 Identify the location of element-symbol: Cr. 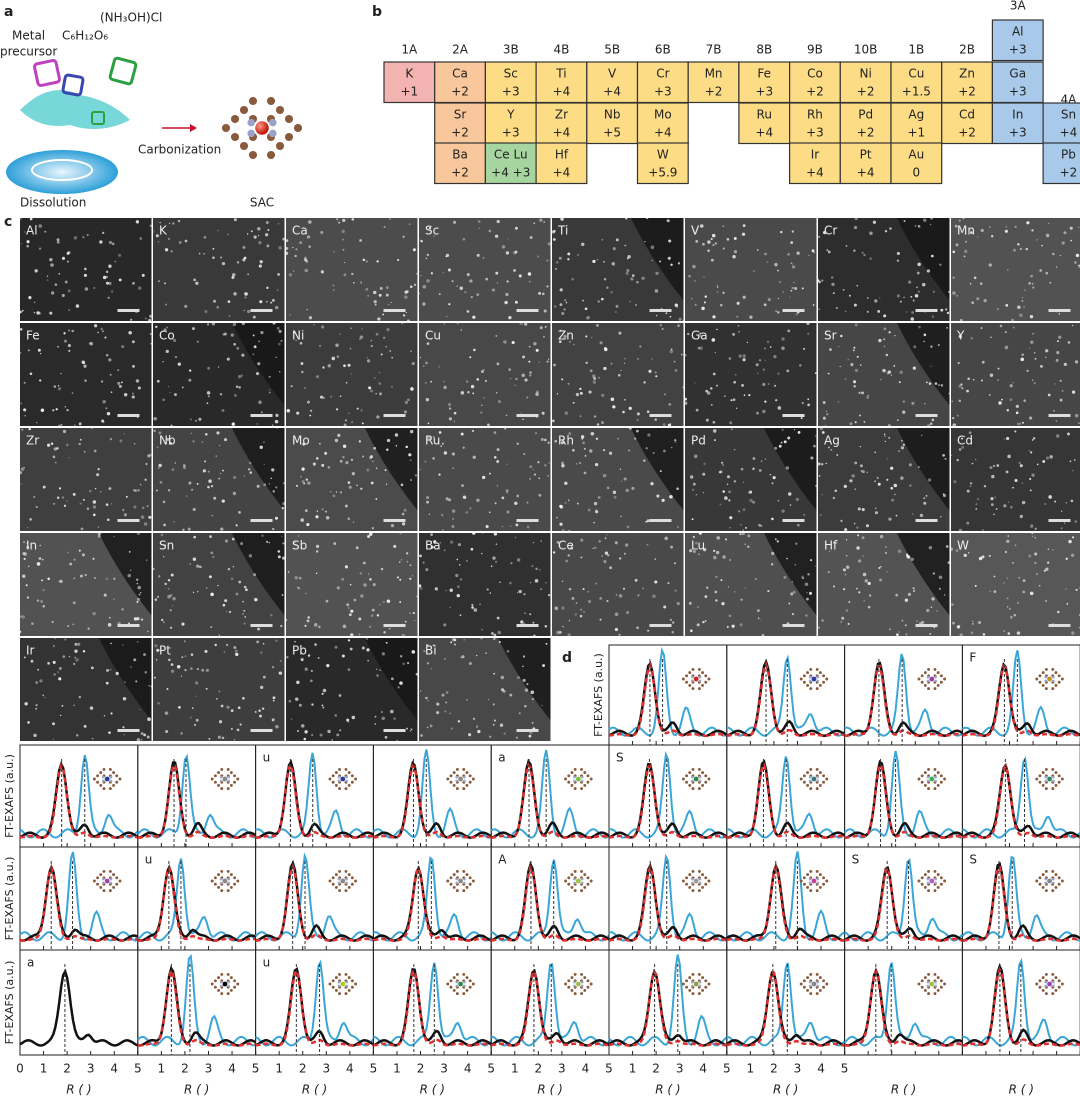
(662, 74).